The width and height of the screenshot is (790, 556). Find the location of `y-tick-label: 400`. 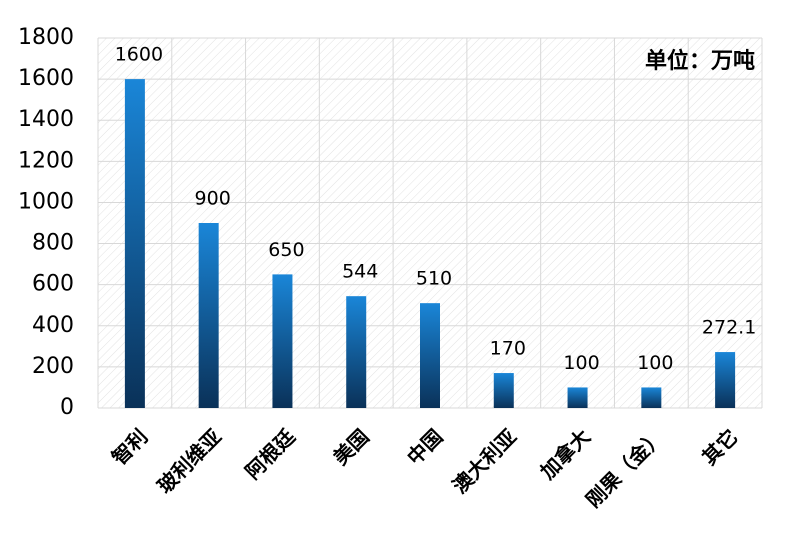

y-tick-label: 400 is located at coordinates (53, 325).